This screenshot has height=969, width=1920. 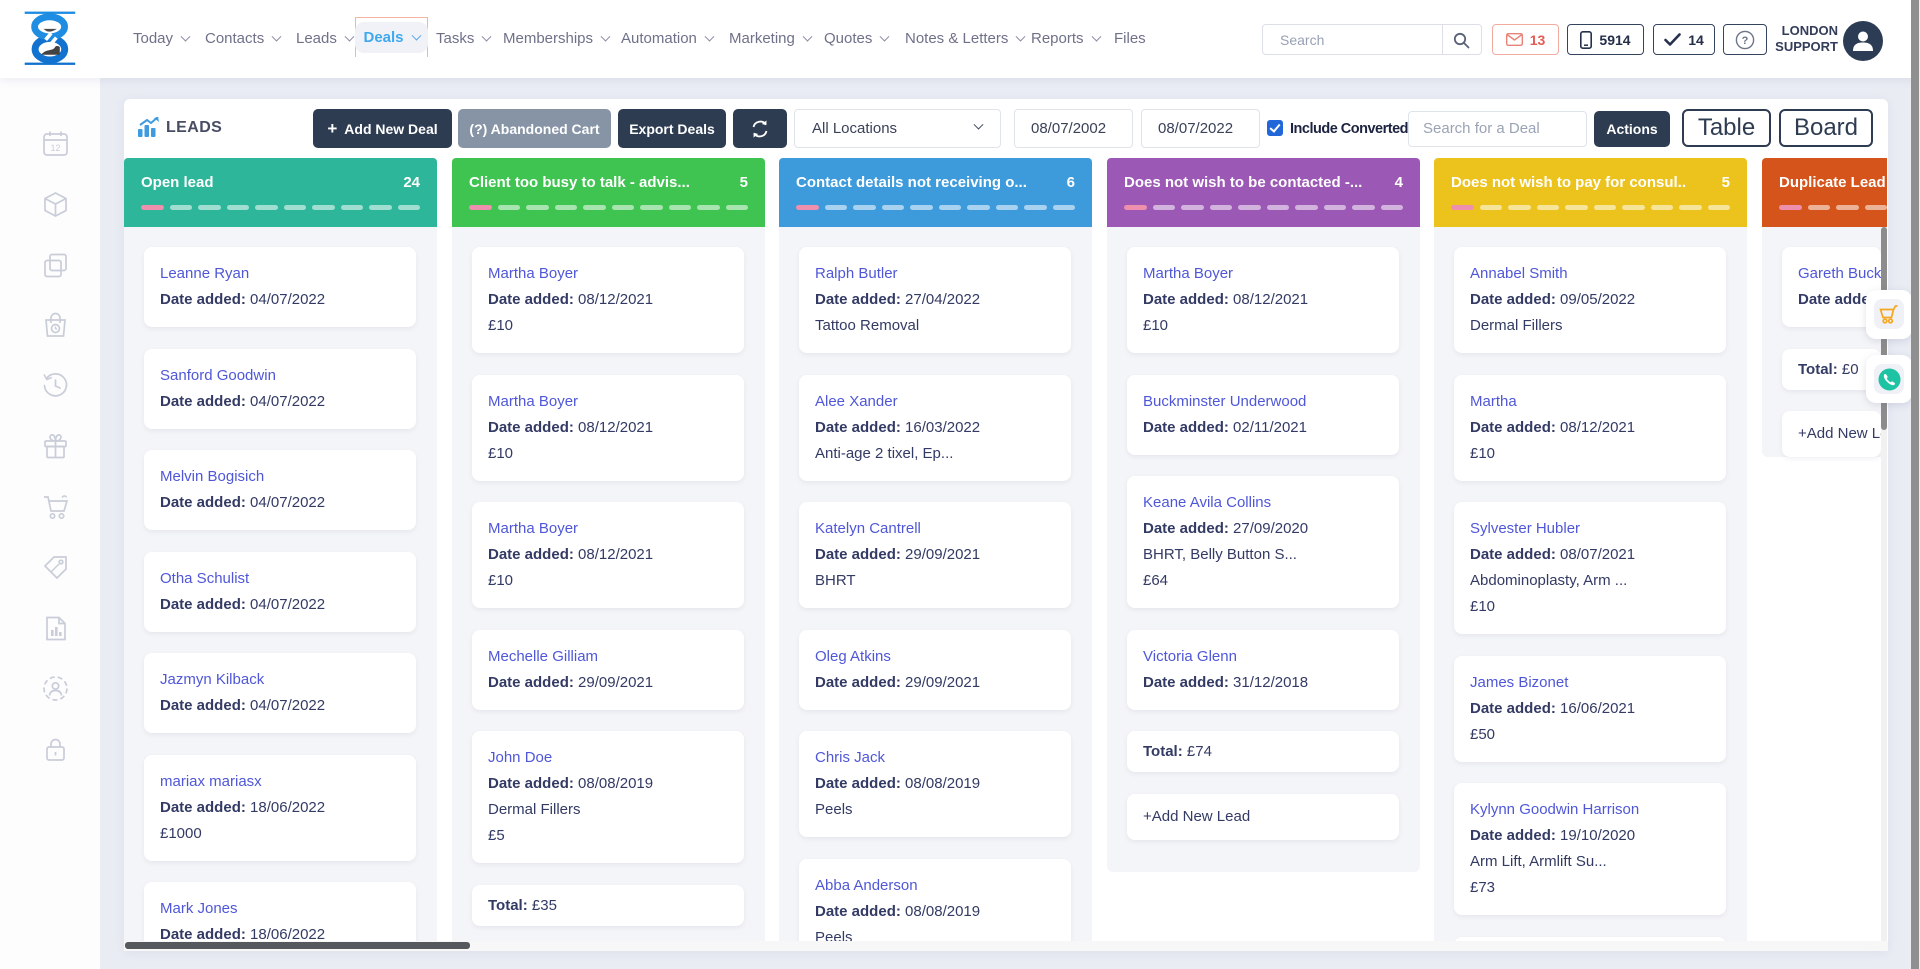 I want to click on svg-text: 12, so click(x=55, y=148).